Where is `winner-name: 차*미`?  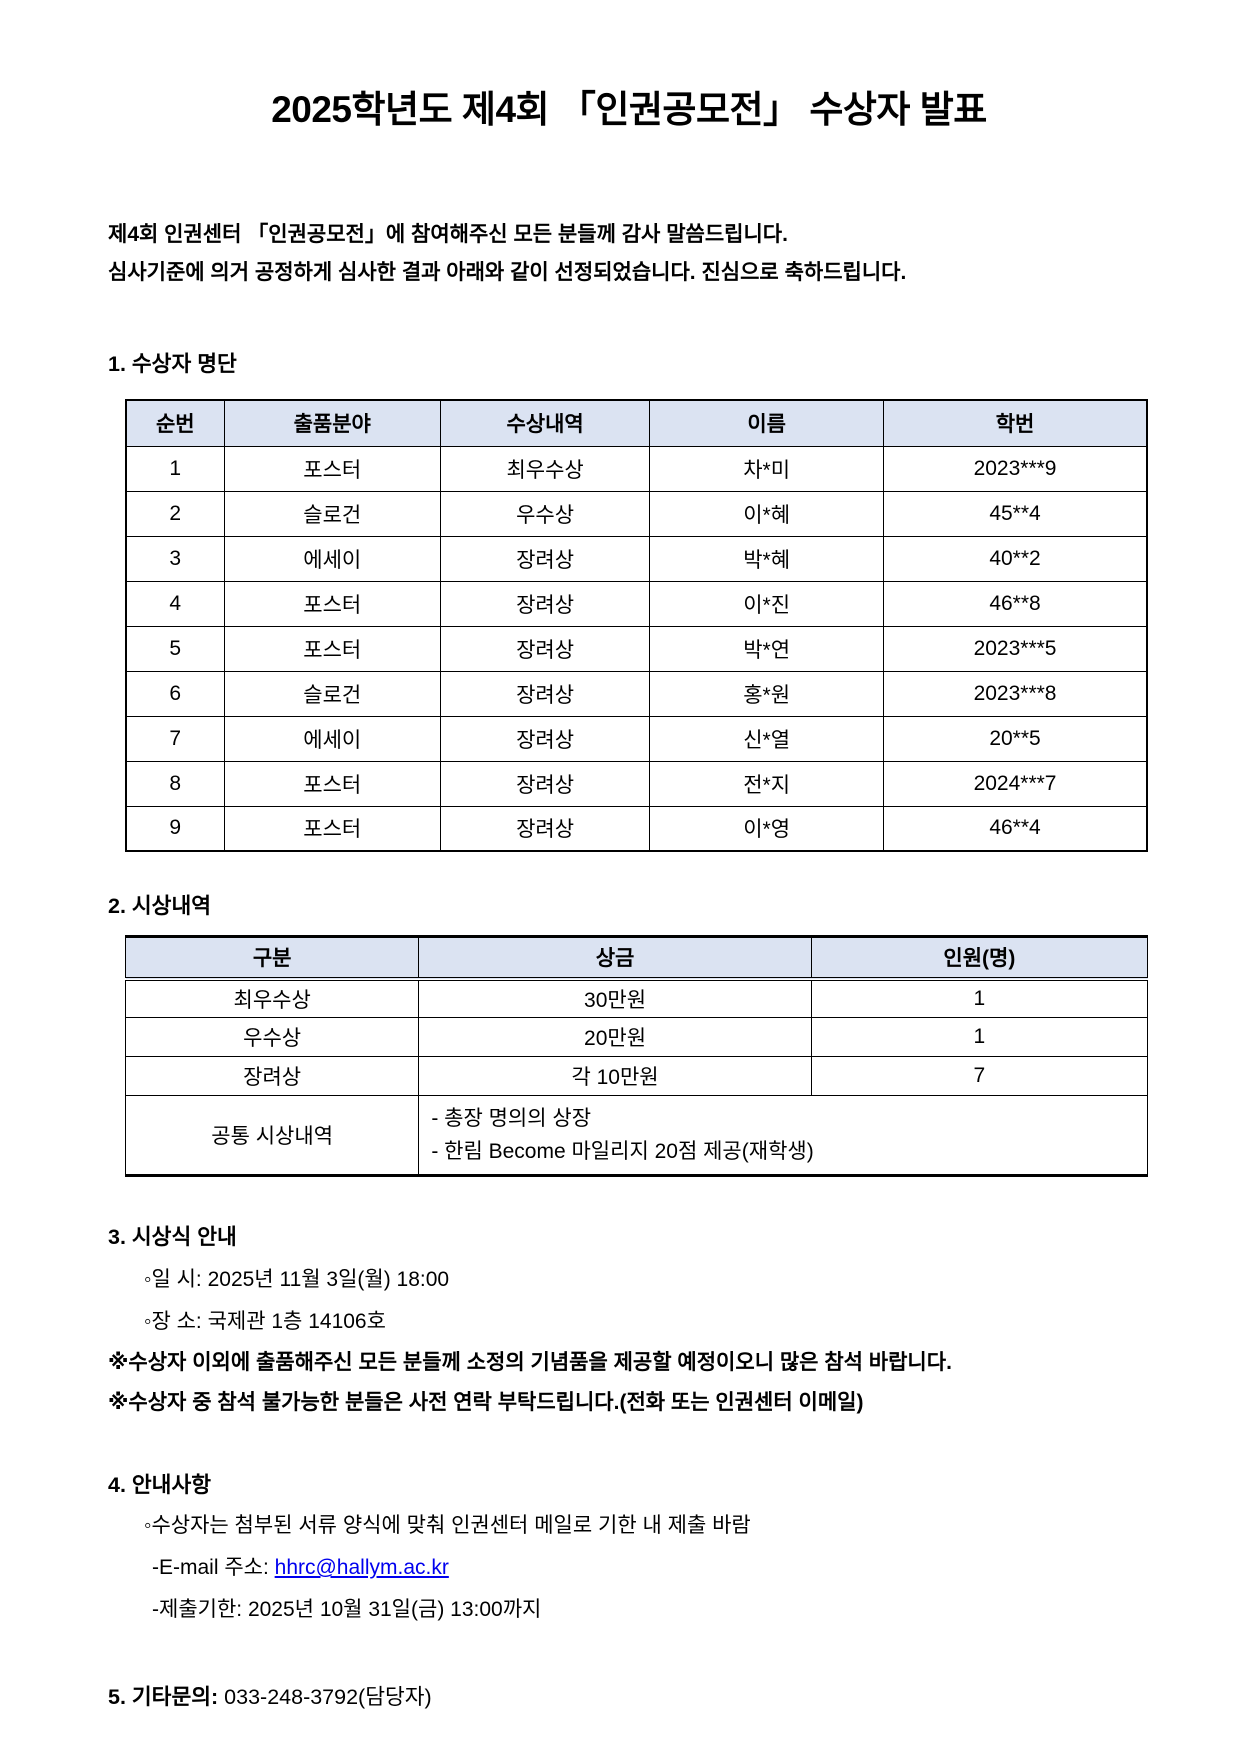
winner-name: 차*미 is located at coordinates (767, 468).